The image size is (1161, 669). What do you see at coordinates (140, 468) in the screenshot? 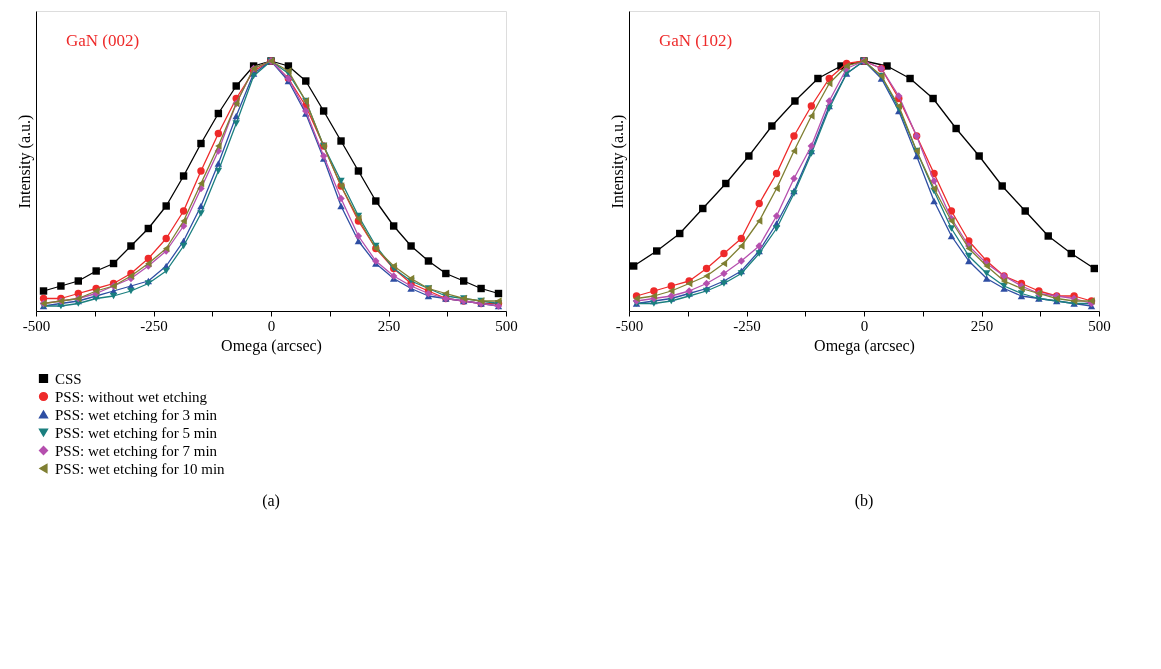
I see `legend-label: PSS: wet etching for 10 min` at bounding box center [140, 468].